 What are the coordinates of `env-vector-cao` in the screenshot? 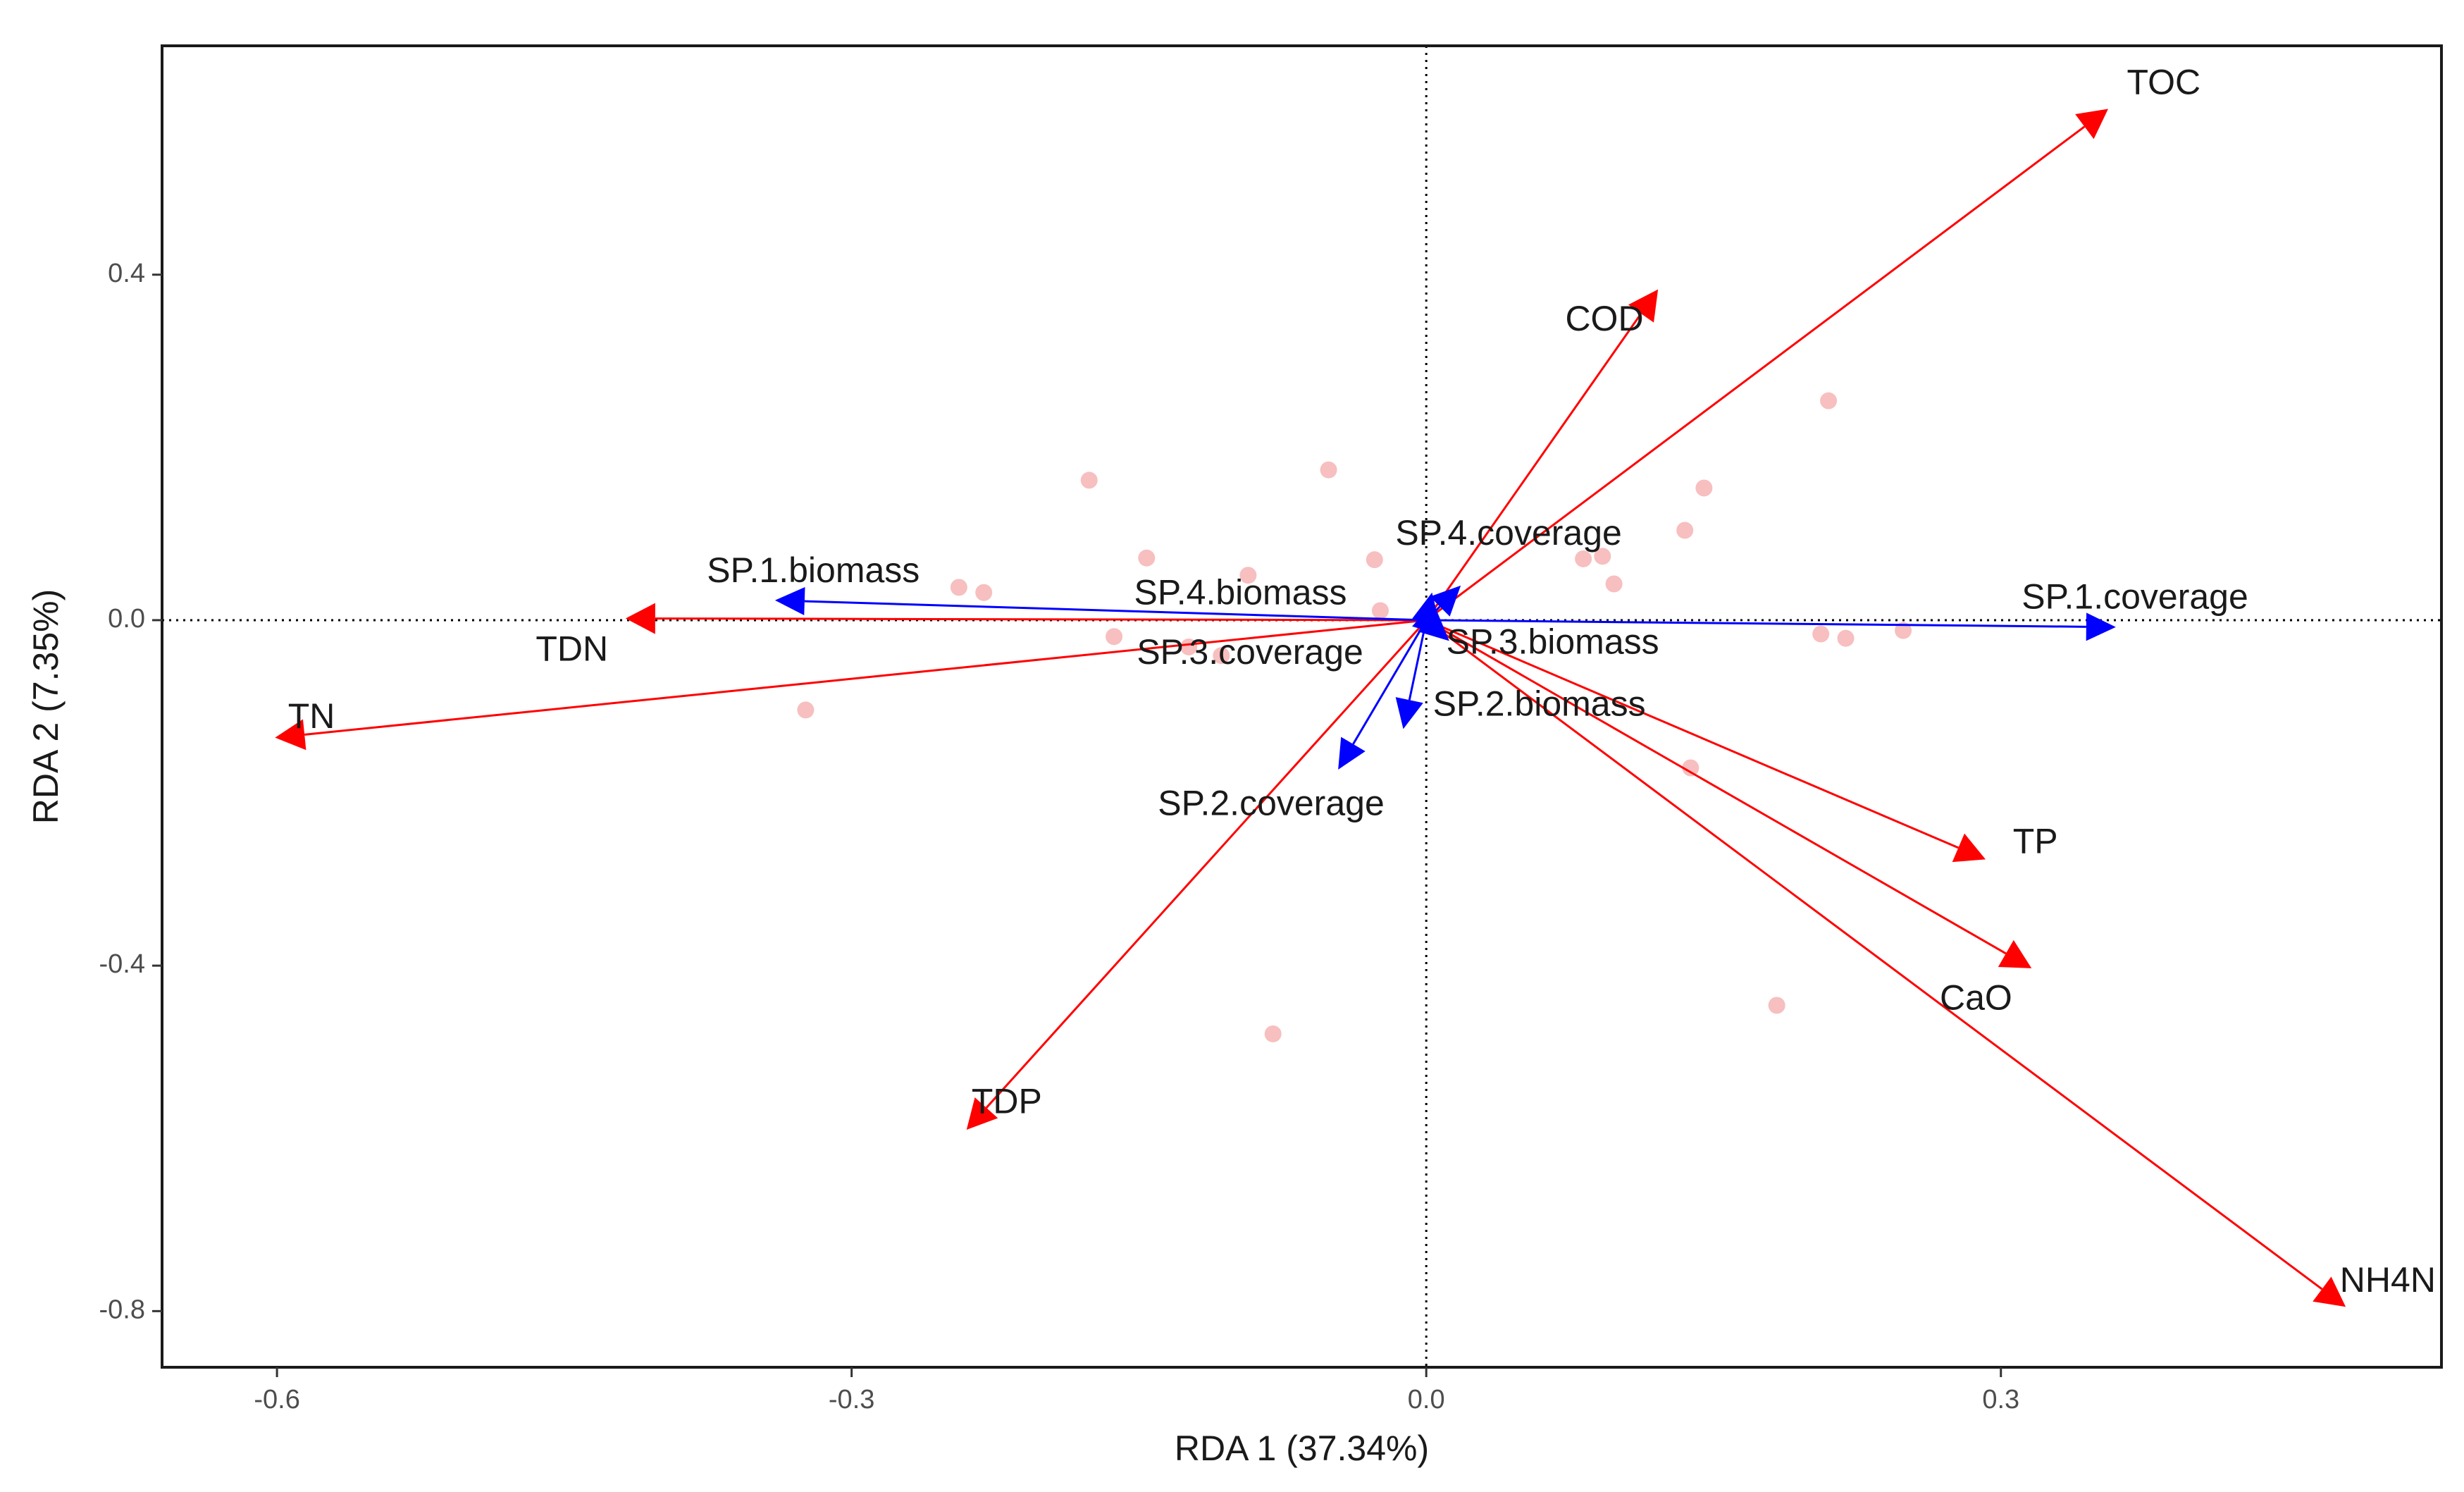 It's located at (1716, 787).